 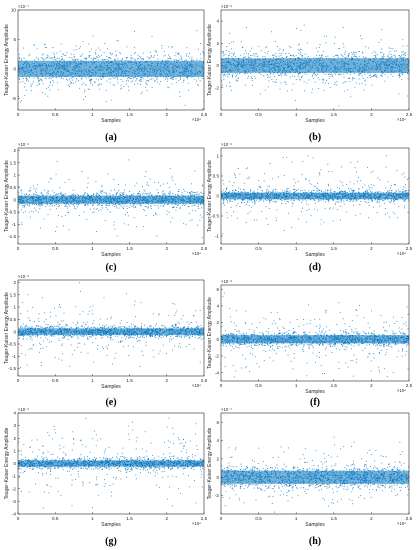 I want to click on y-tick-label: -0.5, so click(x=12, y=212).